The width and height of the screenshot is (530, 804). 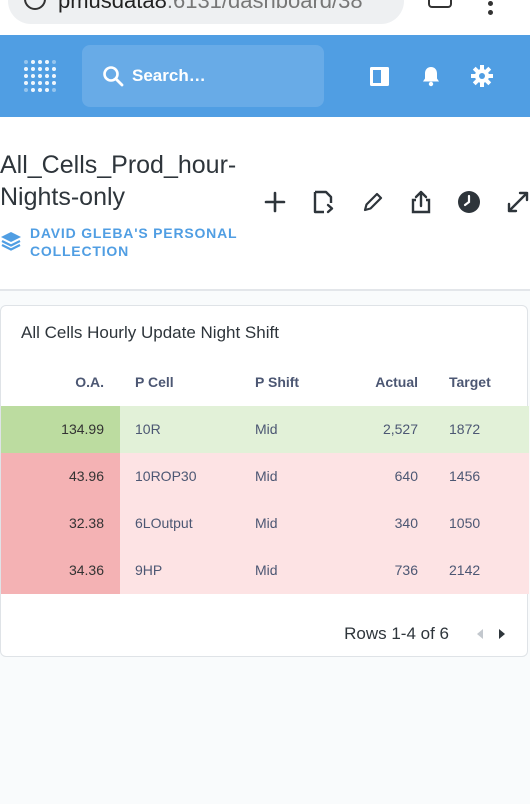 What do you see at coordinates (396, 633) in the screenshot?
I see `pagination-label: Rows 1-4 of 6` at bounding box center [396, 633].